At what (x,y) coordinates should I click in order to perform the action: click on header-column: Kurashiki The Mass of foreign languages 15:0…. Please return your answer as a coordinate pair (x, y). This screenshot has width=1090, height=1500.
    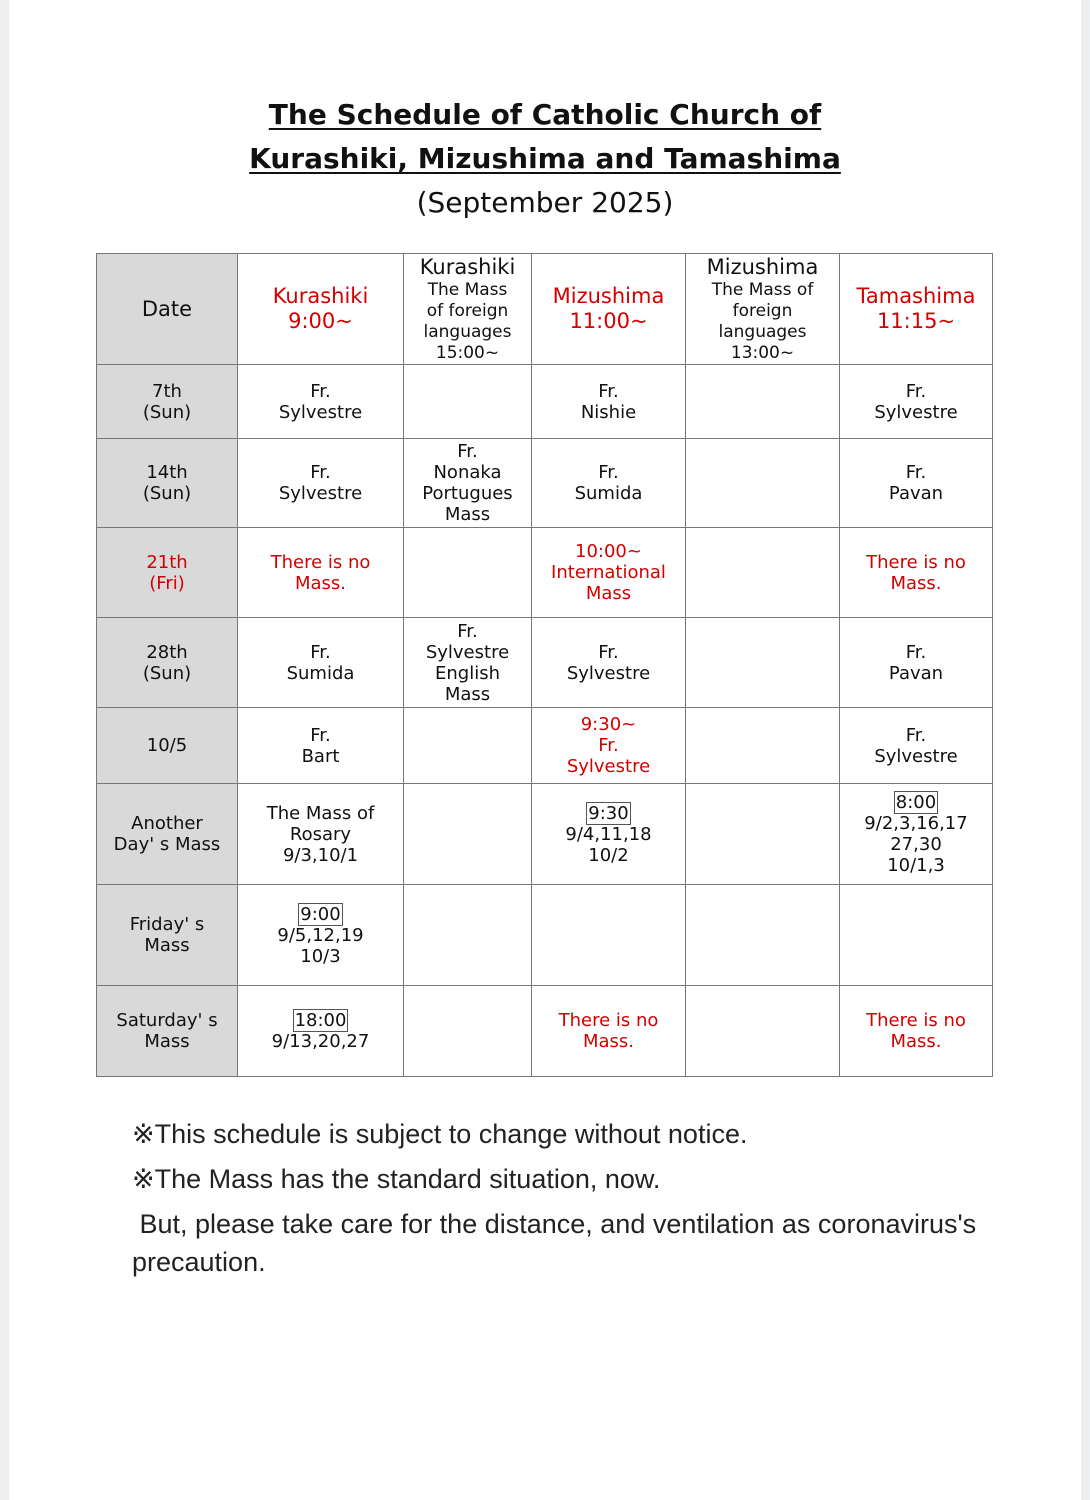
    Looking at the image, I should click on (467, 309).